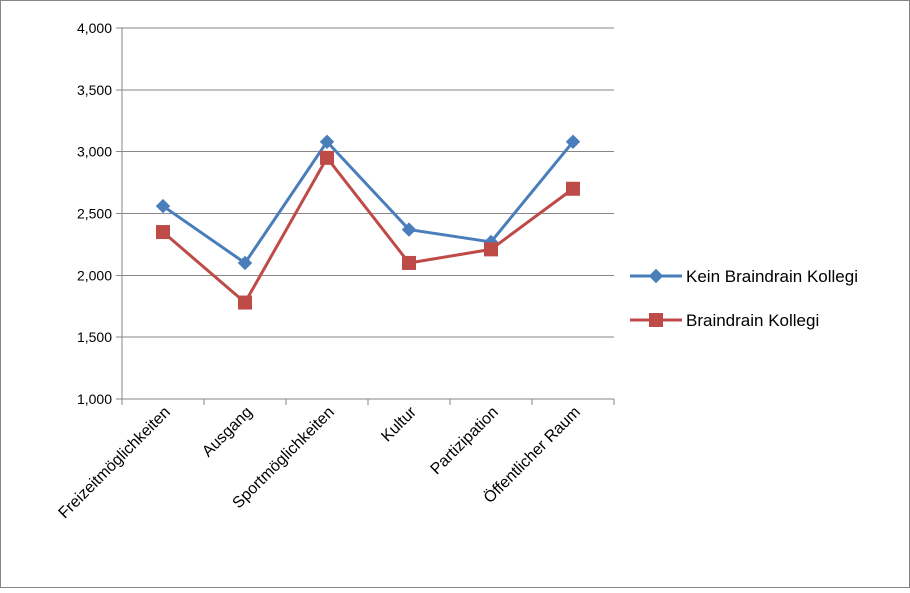 The width and height of the screenshot is (910, 593). Describe the element at coordinates (94, 152) in the screenshot. I see `y-tick-label: 3,000` at that location.